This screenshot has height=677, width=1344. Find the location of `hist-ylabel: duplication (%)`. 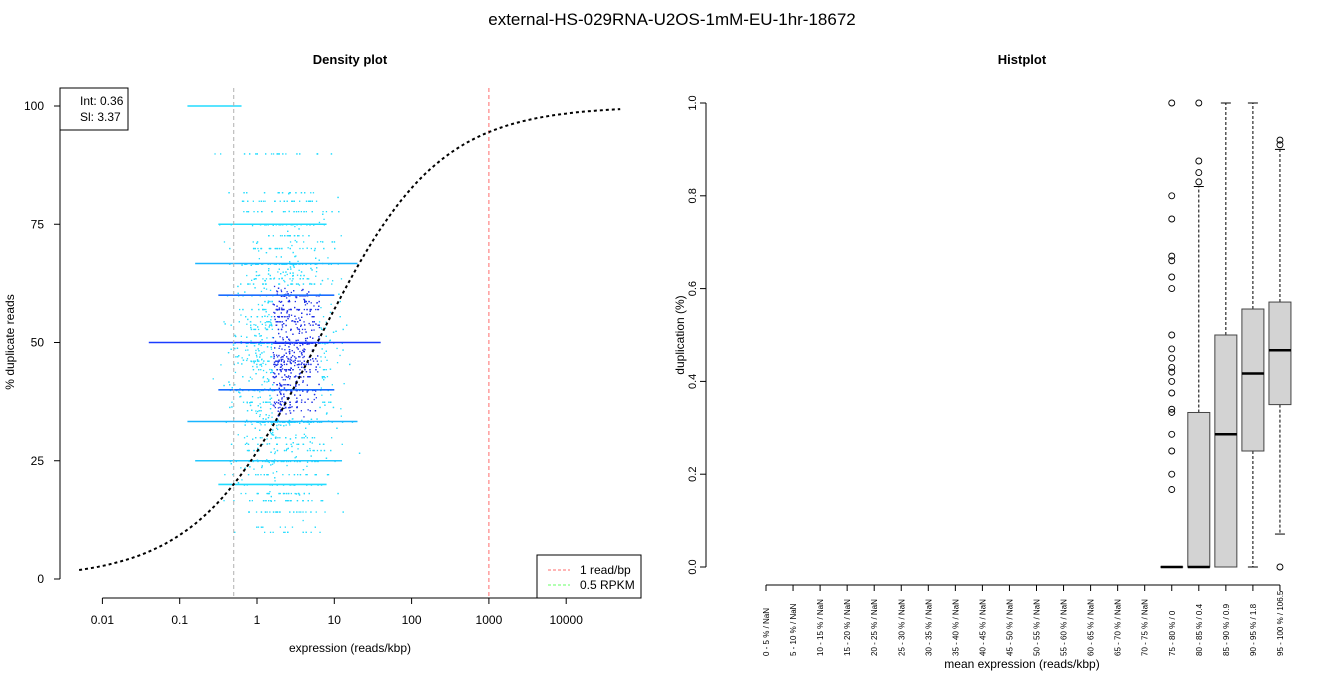

hist-ylabel: duplication (%) is located at coordinates (680, 334).